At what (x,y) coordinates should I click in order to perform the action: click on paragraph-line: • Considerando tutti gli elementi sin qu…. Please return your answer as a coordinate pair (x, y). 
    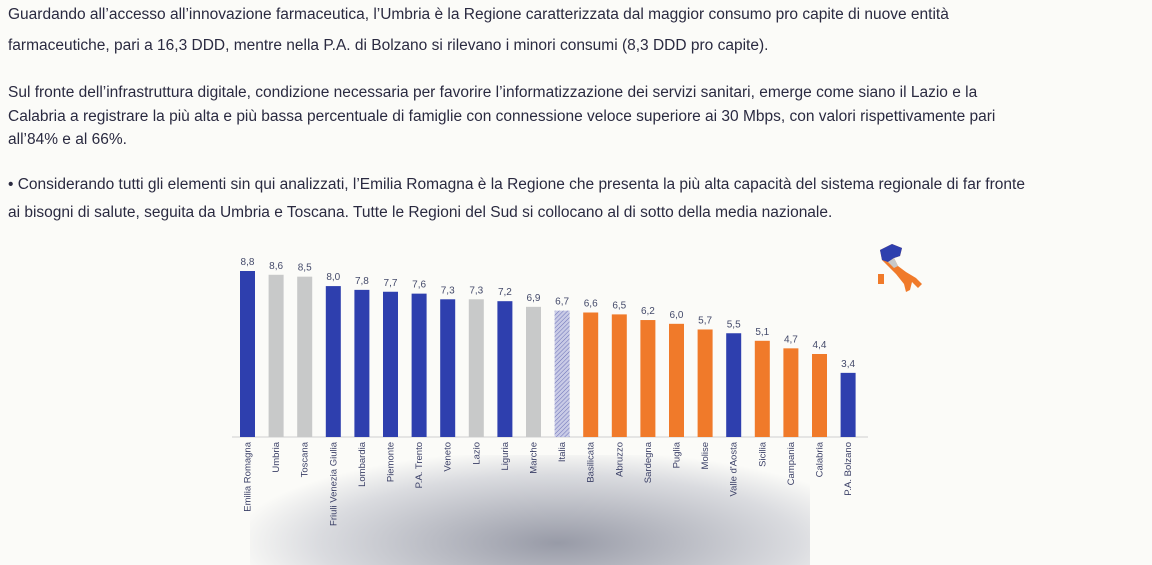
    Looking at the image, I should click on (516, 184).